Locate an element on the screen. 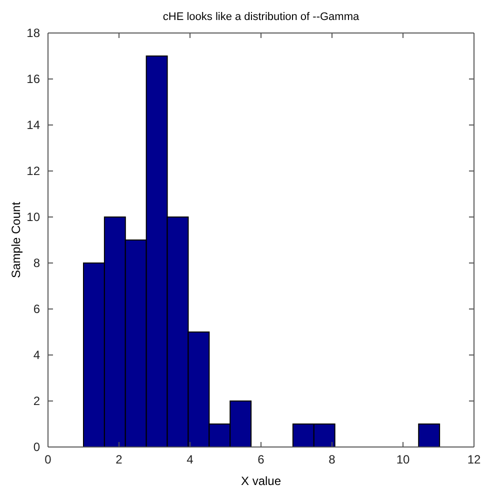 This screenshot has height=494, width=481. y-tick-label: 18 is located at coordinates (33, 33).